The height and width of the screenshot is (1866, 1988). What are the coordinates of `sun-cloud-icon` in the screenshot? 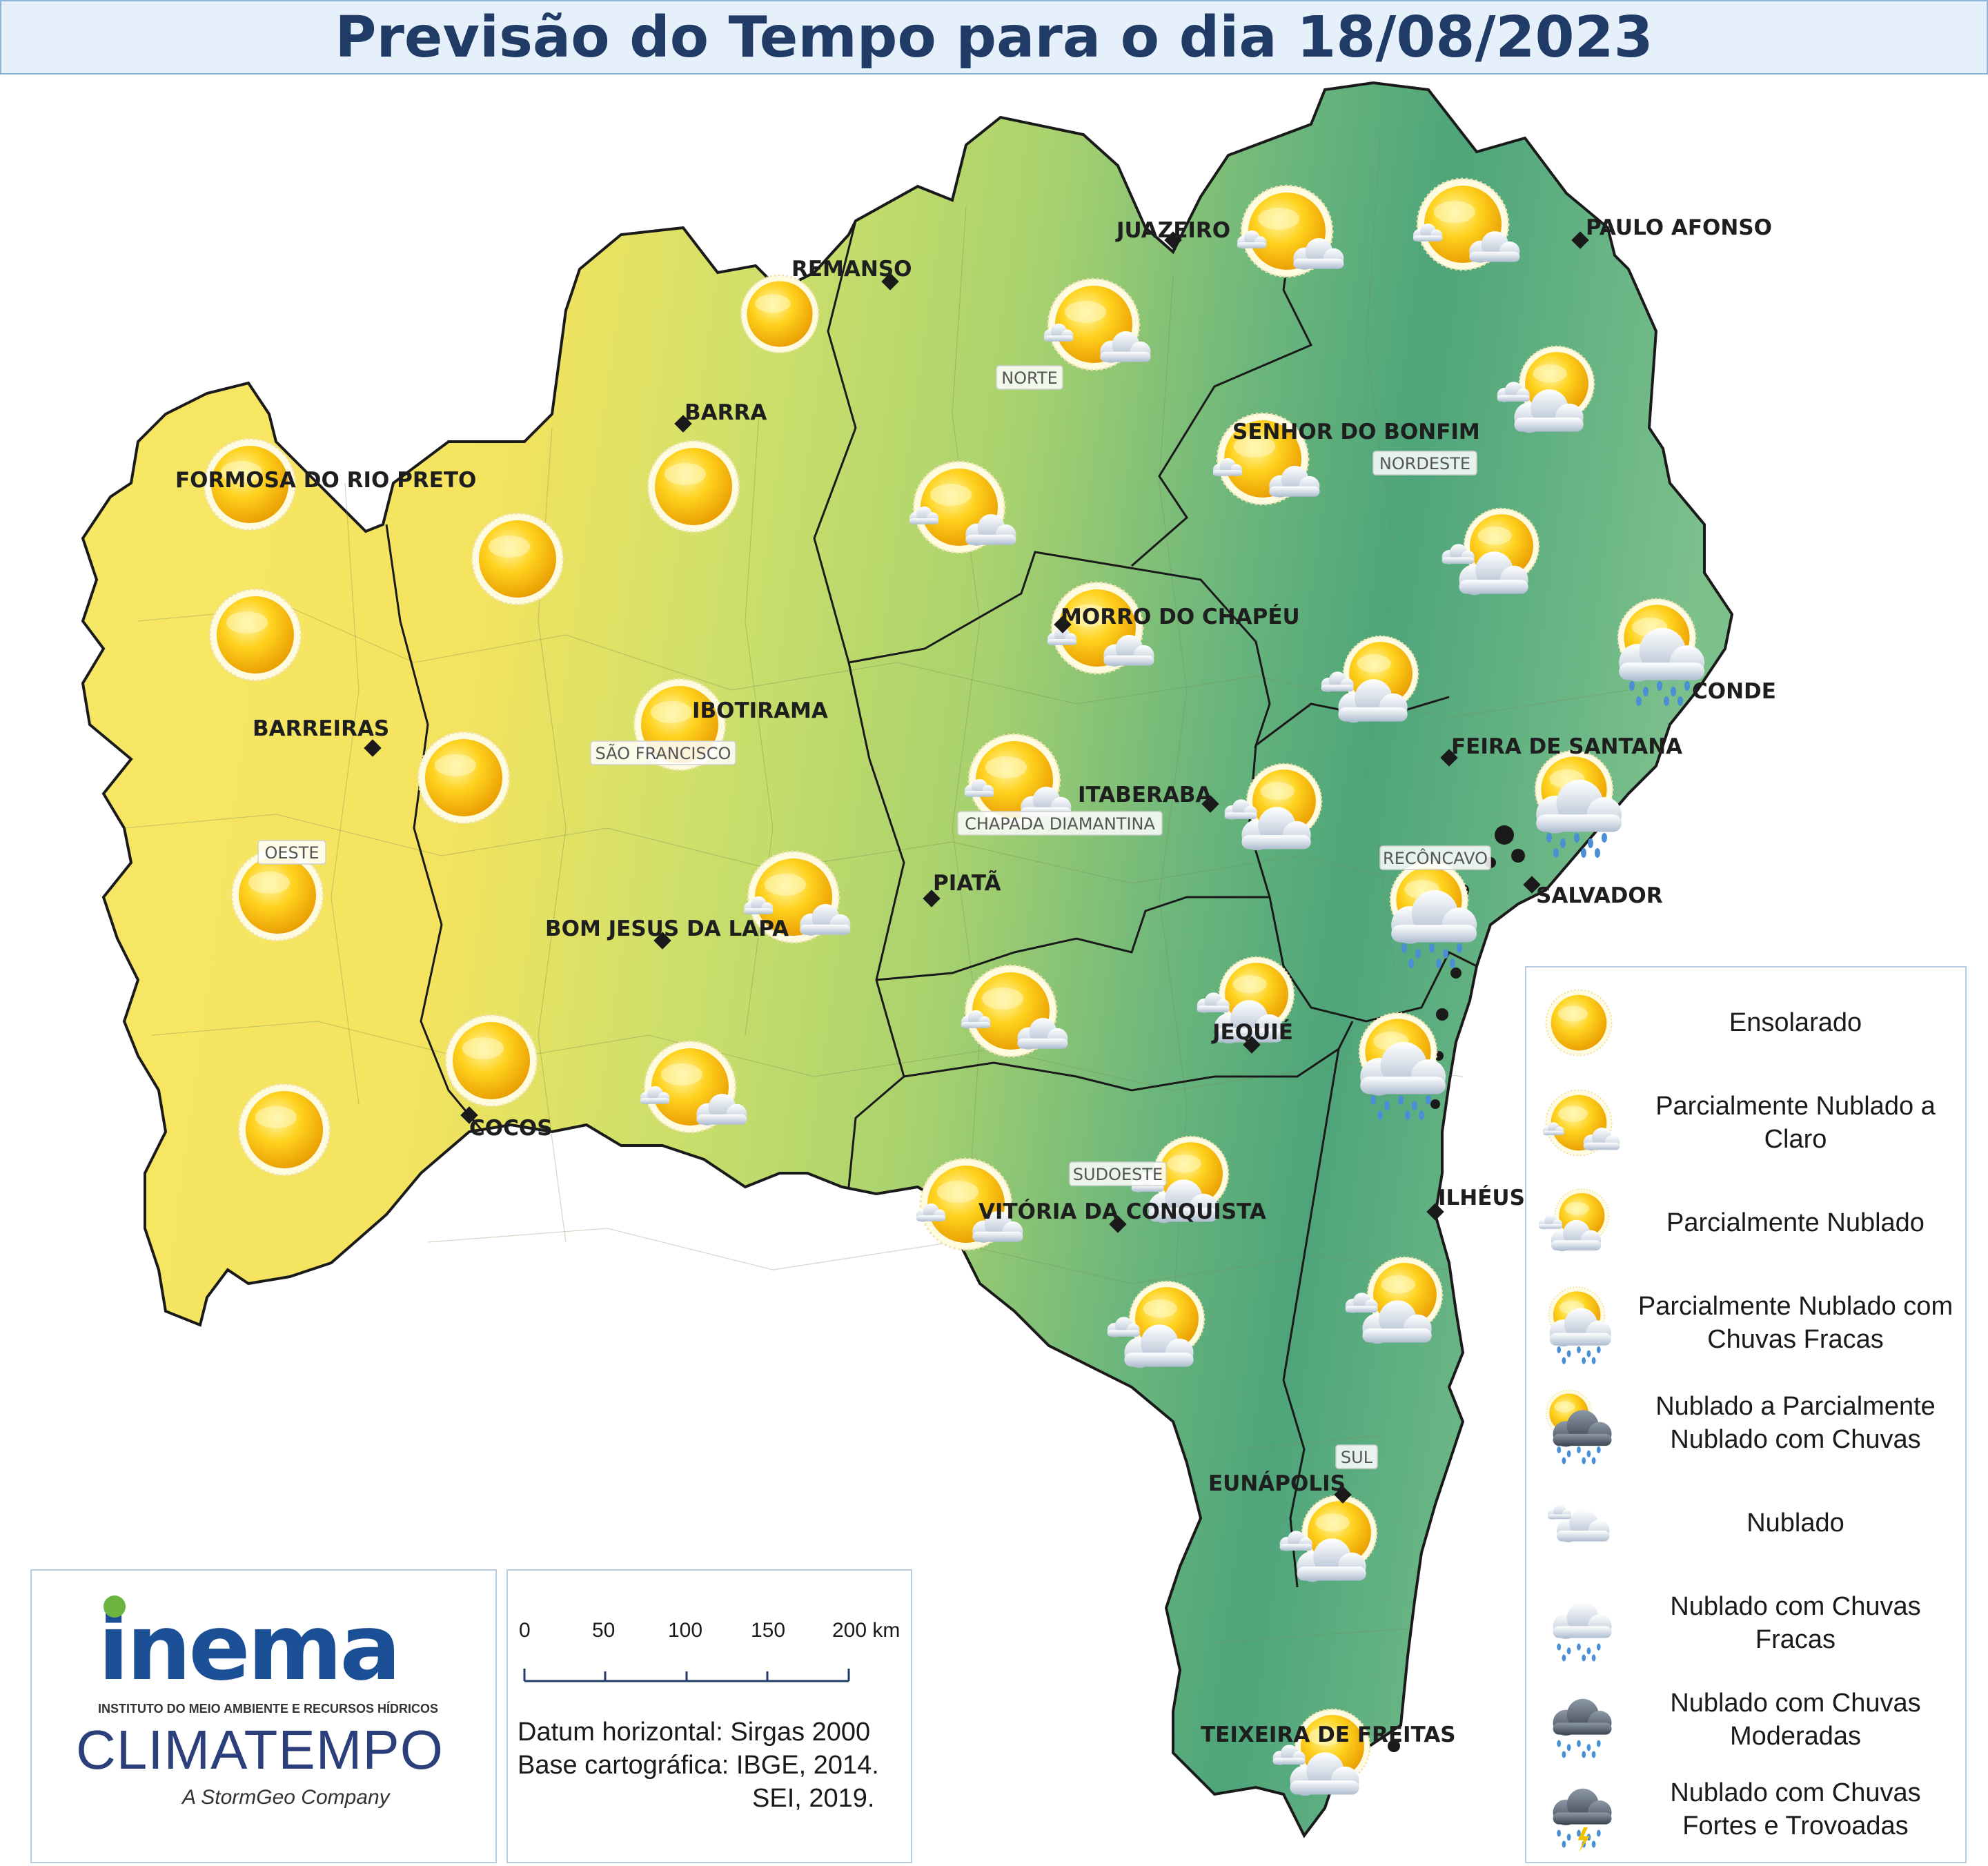 It's located at (1574, 1220).